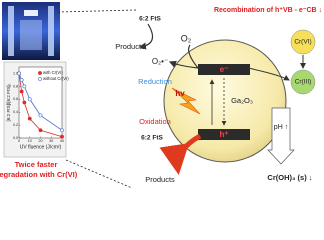 This screenshot has width=324, height=240. What do you see at coordinates (15, 112) in the screenshot?
I see `y-tick-label: 0.4` at bounding box center [15, 112].